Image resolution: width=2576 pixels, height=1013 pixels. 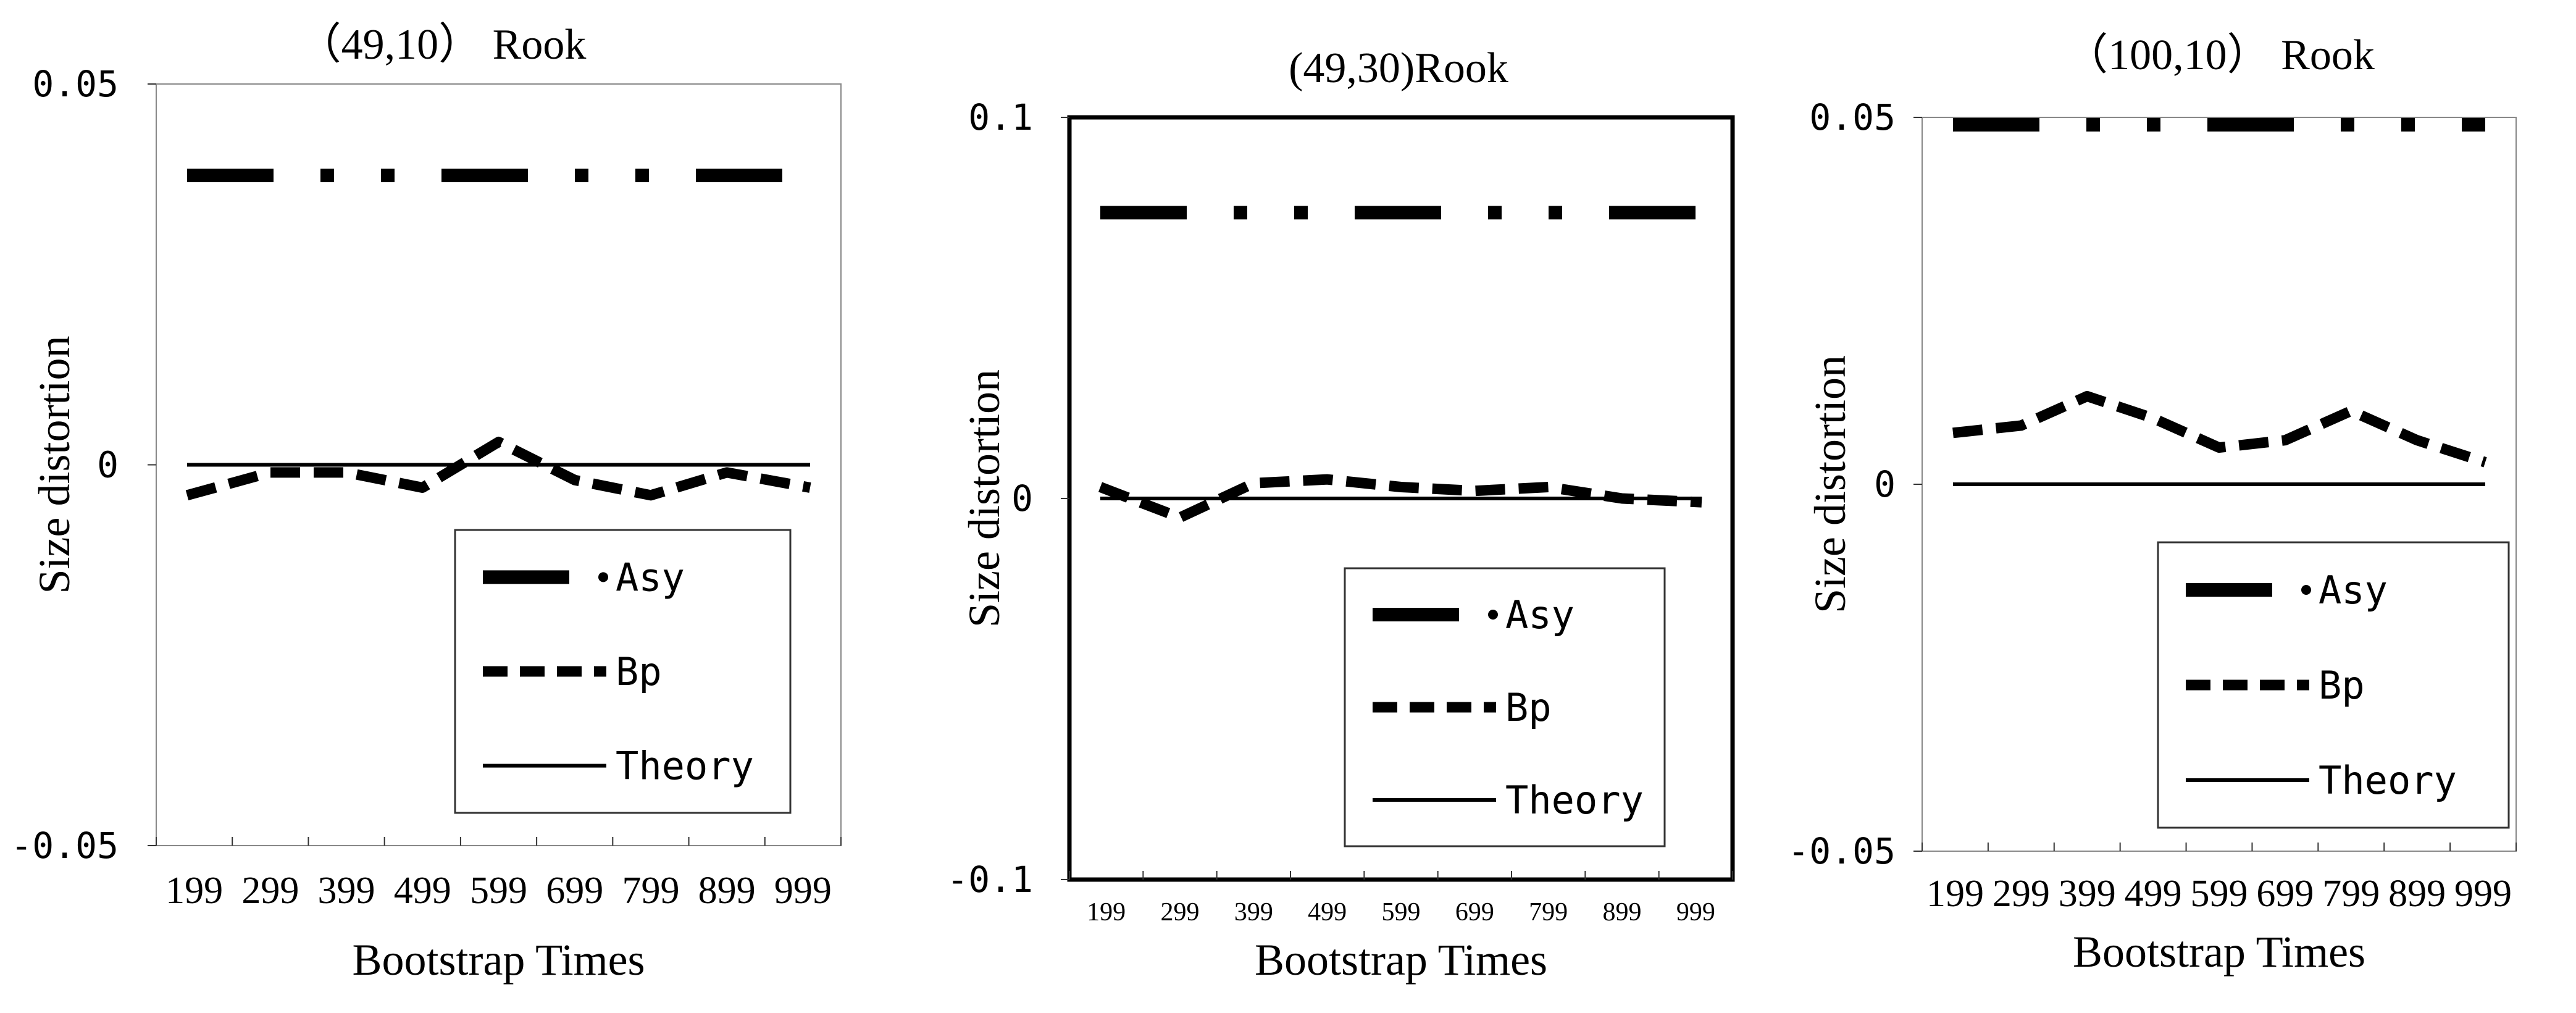 What do you see at coordinates (1000, 117) in the screenshot?
I see `y-tick-label: 0.1` at bounding box center [1000, 117].